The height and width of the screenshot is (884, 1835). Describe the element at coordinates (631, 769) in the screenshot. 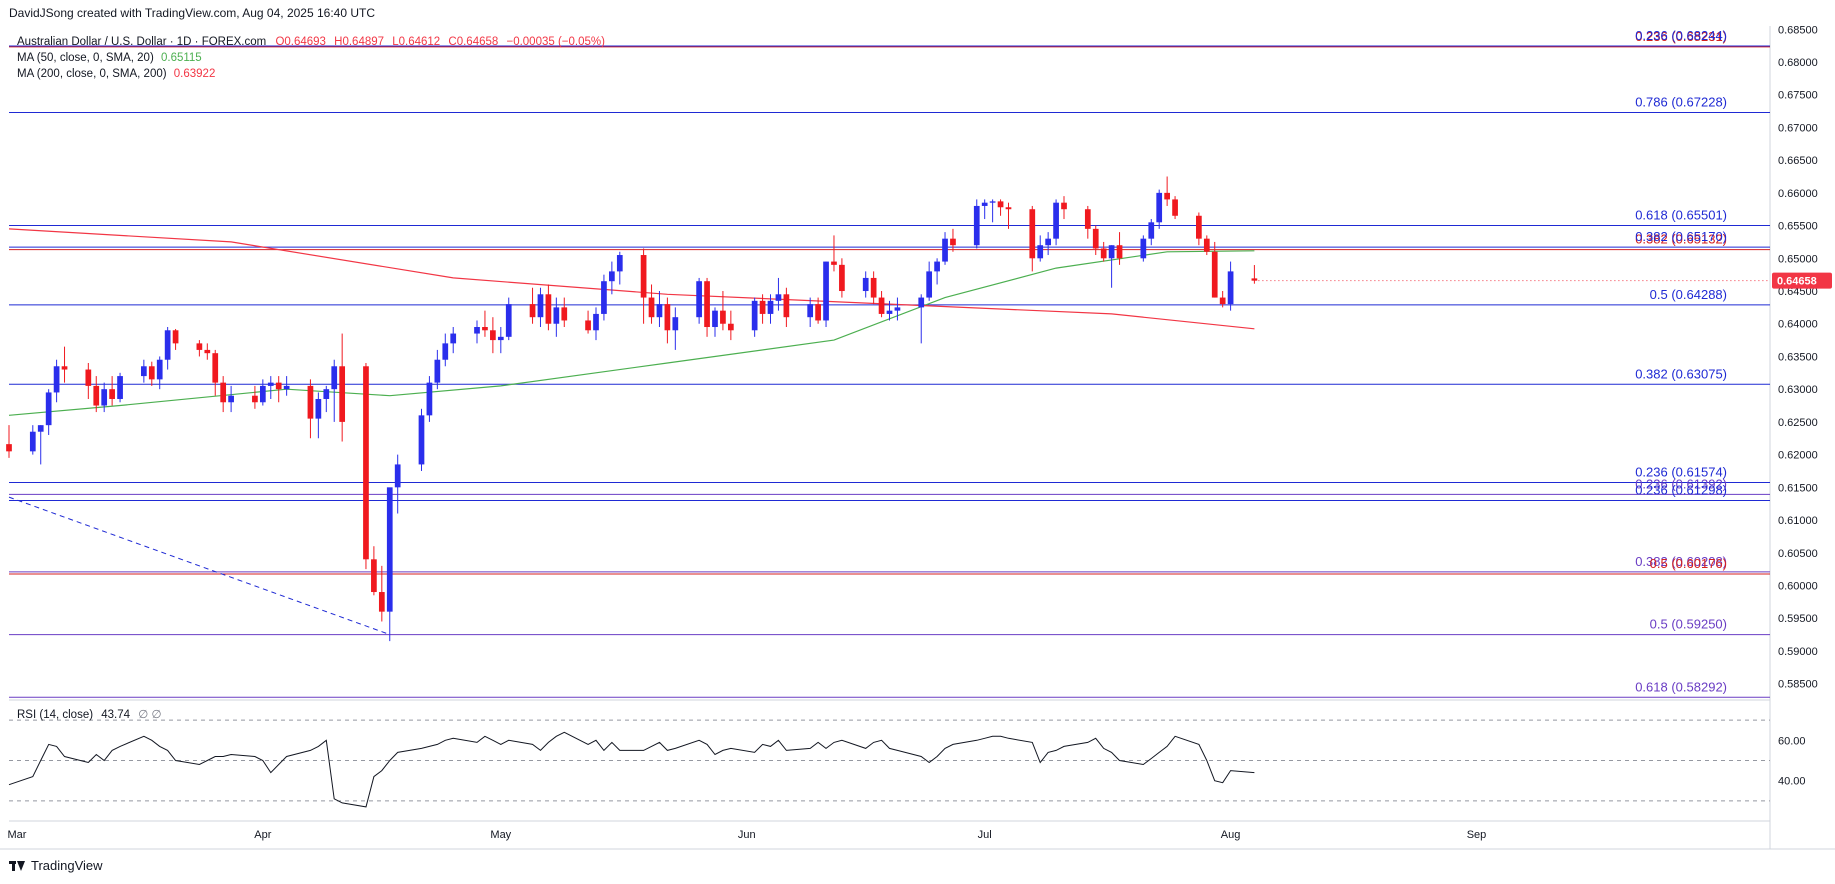

I see `rsi-line` at that location.